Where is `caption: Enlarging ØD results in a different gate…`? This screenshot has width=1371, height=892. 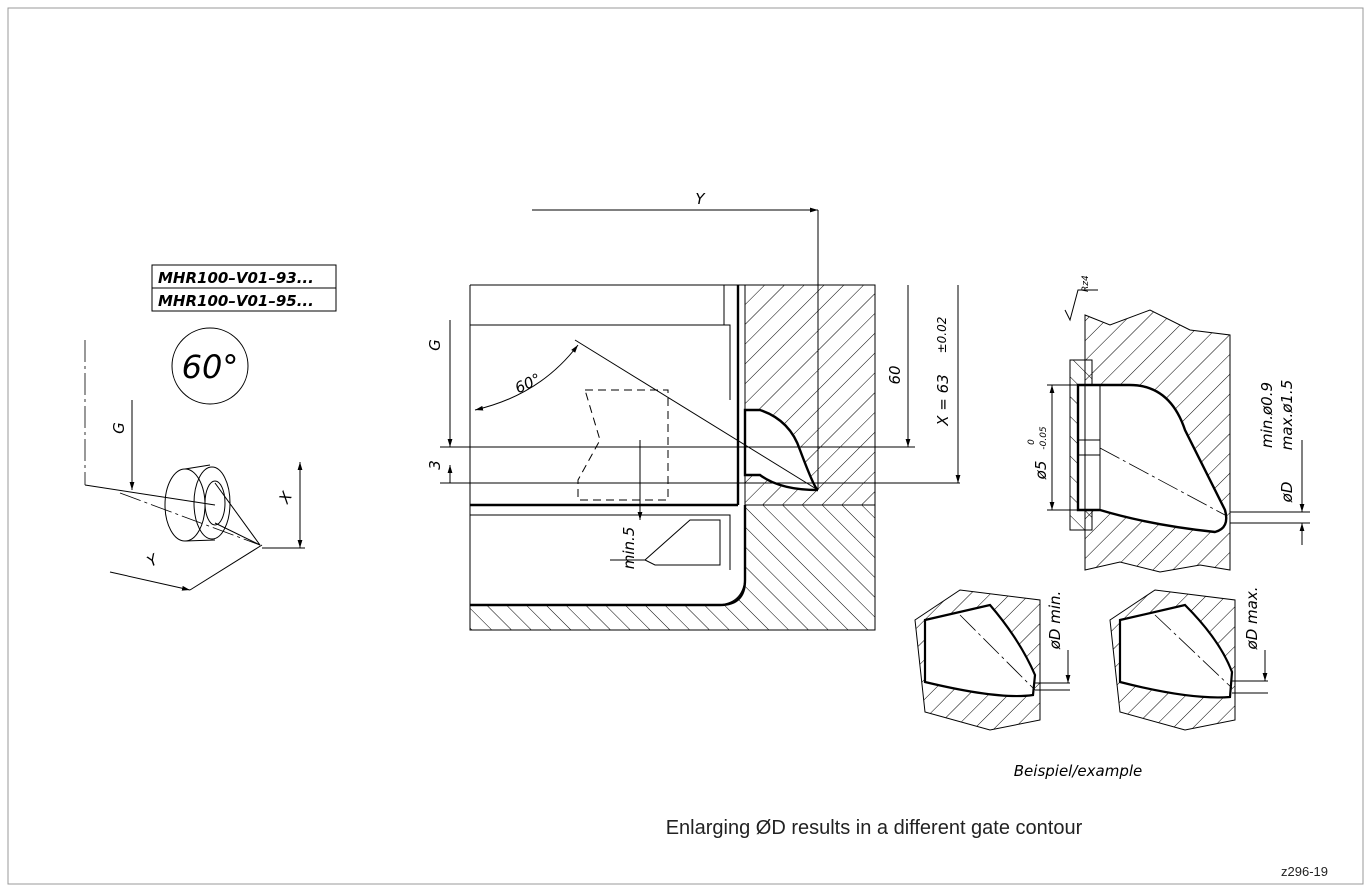
caption: Enlarging ØD results in a different gate… is located at coordinates (874, 828).